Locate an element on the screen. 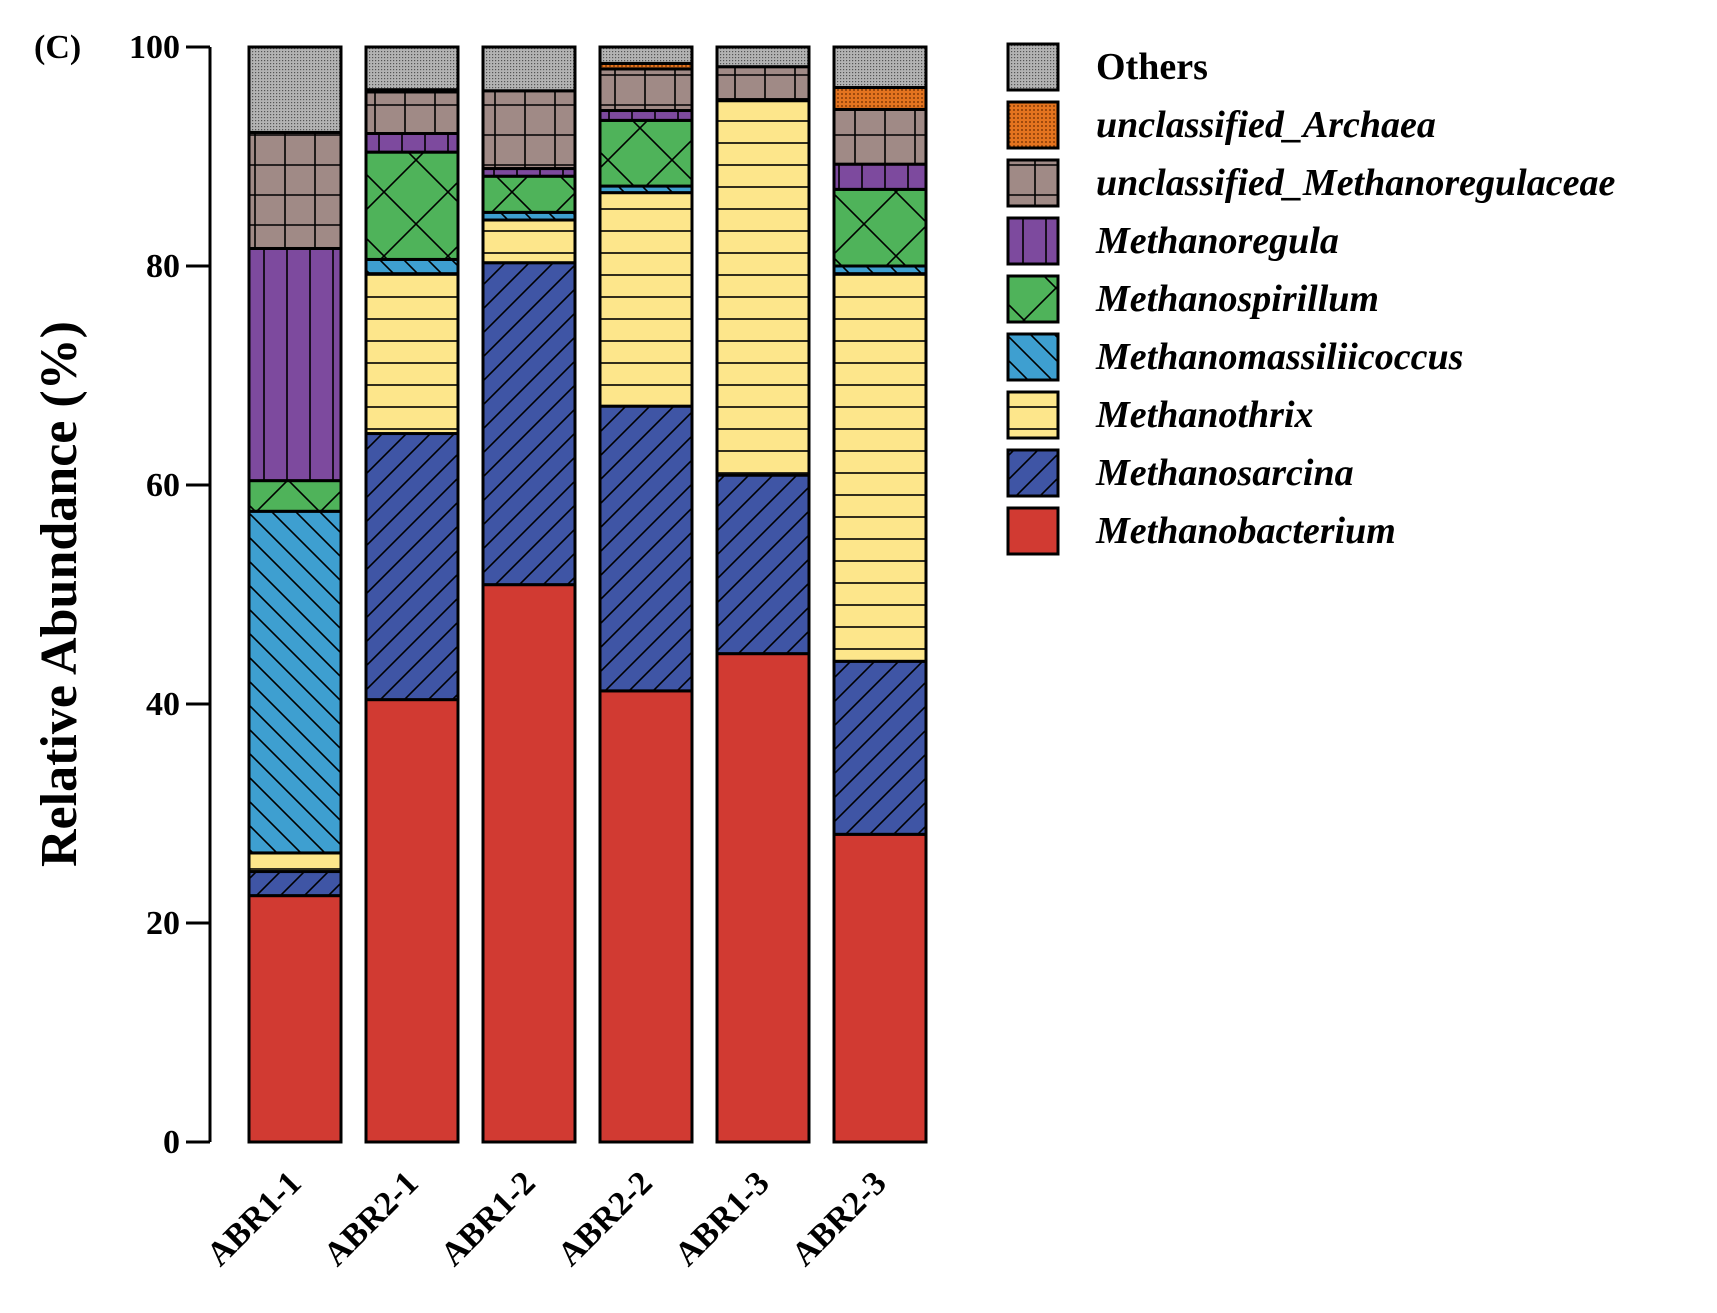 The height and width of the screenshot is (1313, 1717). y-tick-label: 80 is located at coordinates (163, 266).